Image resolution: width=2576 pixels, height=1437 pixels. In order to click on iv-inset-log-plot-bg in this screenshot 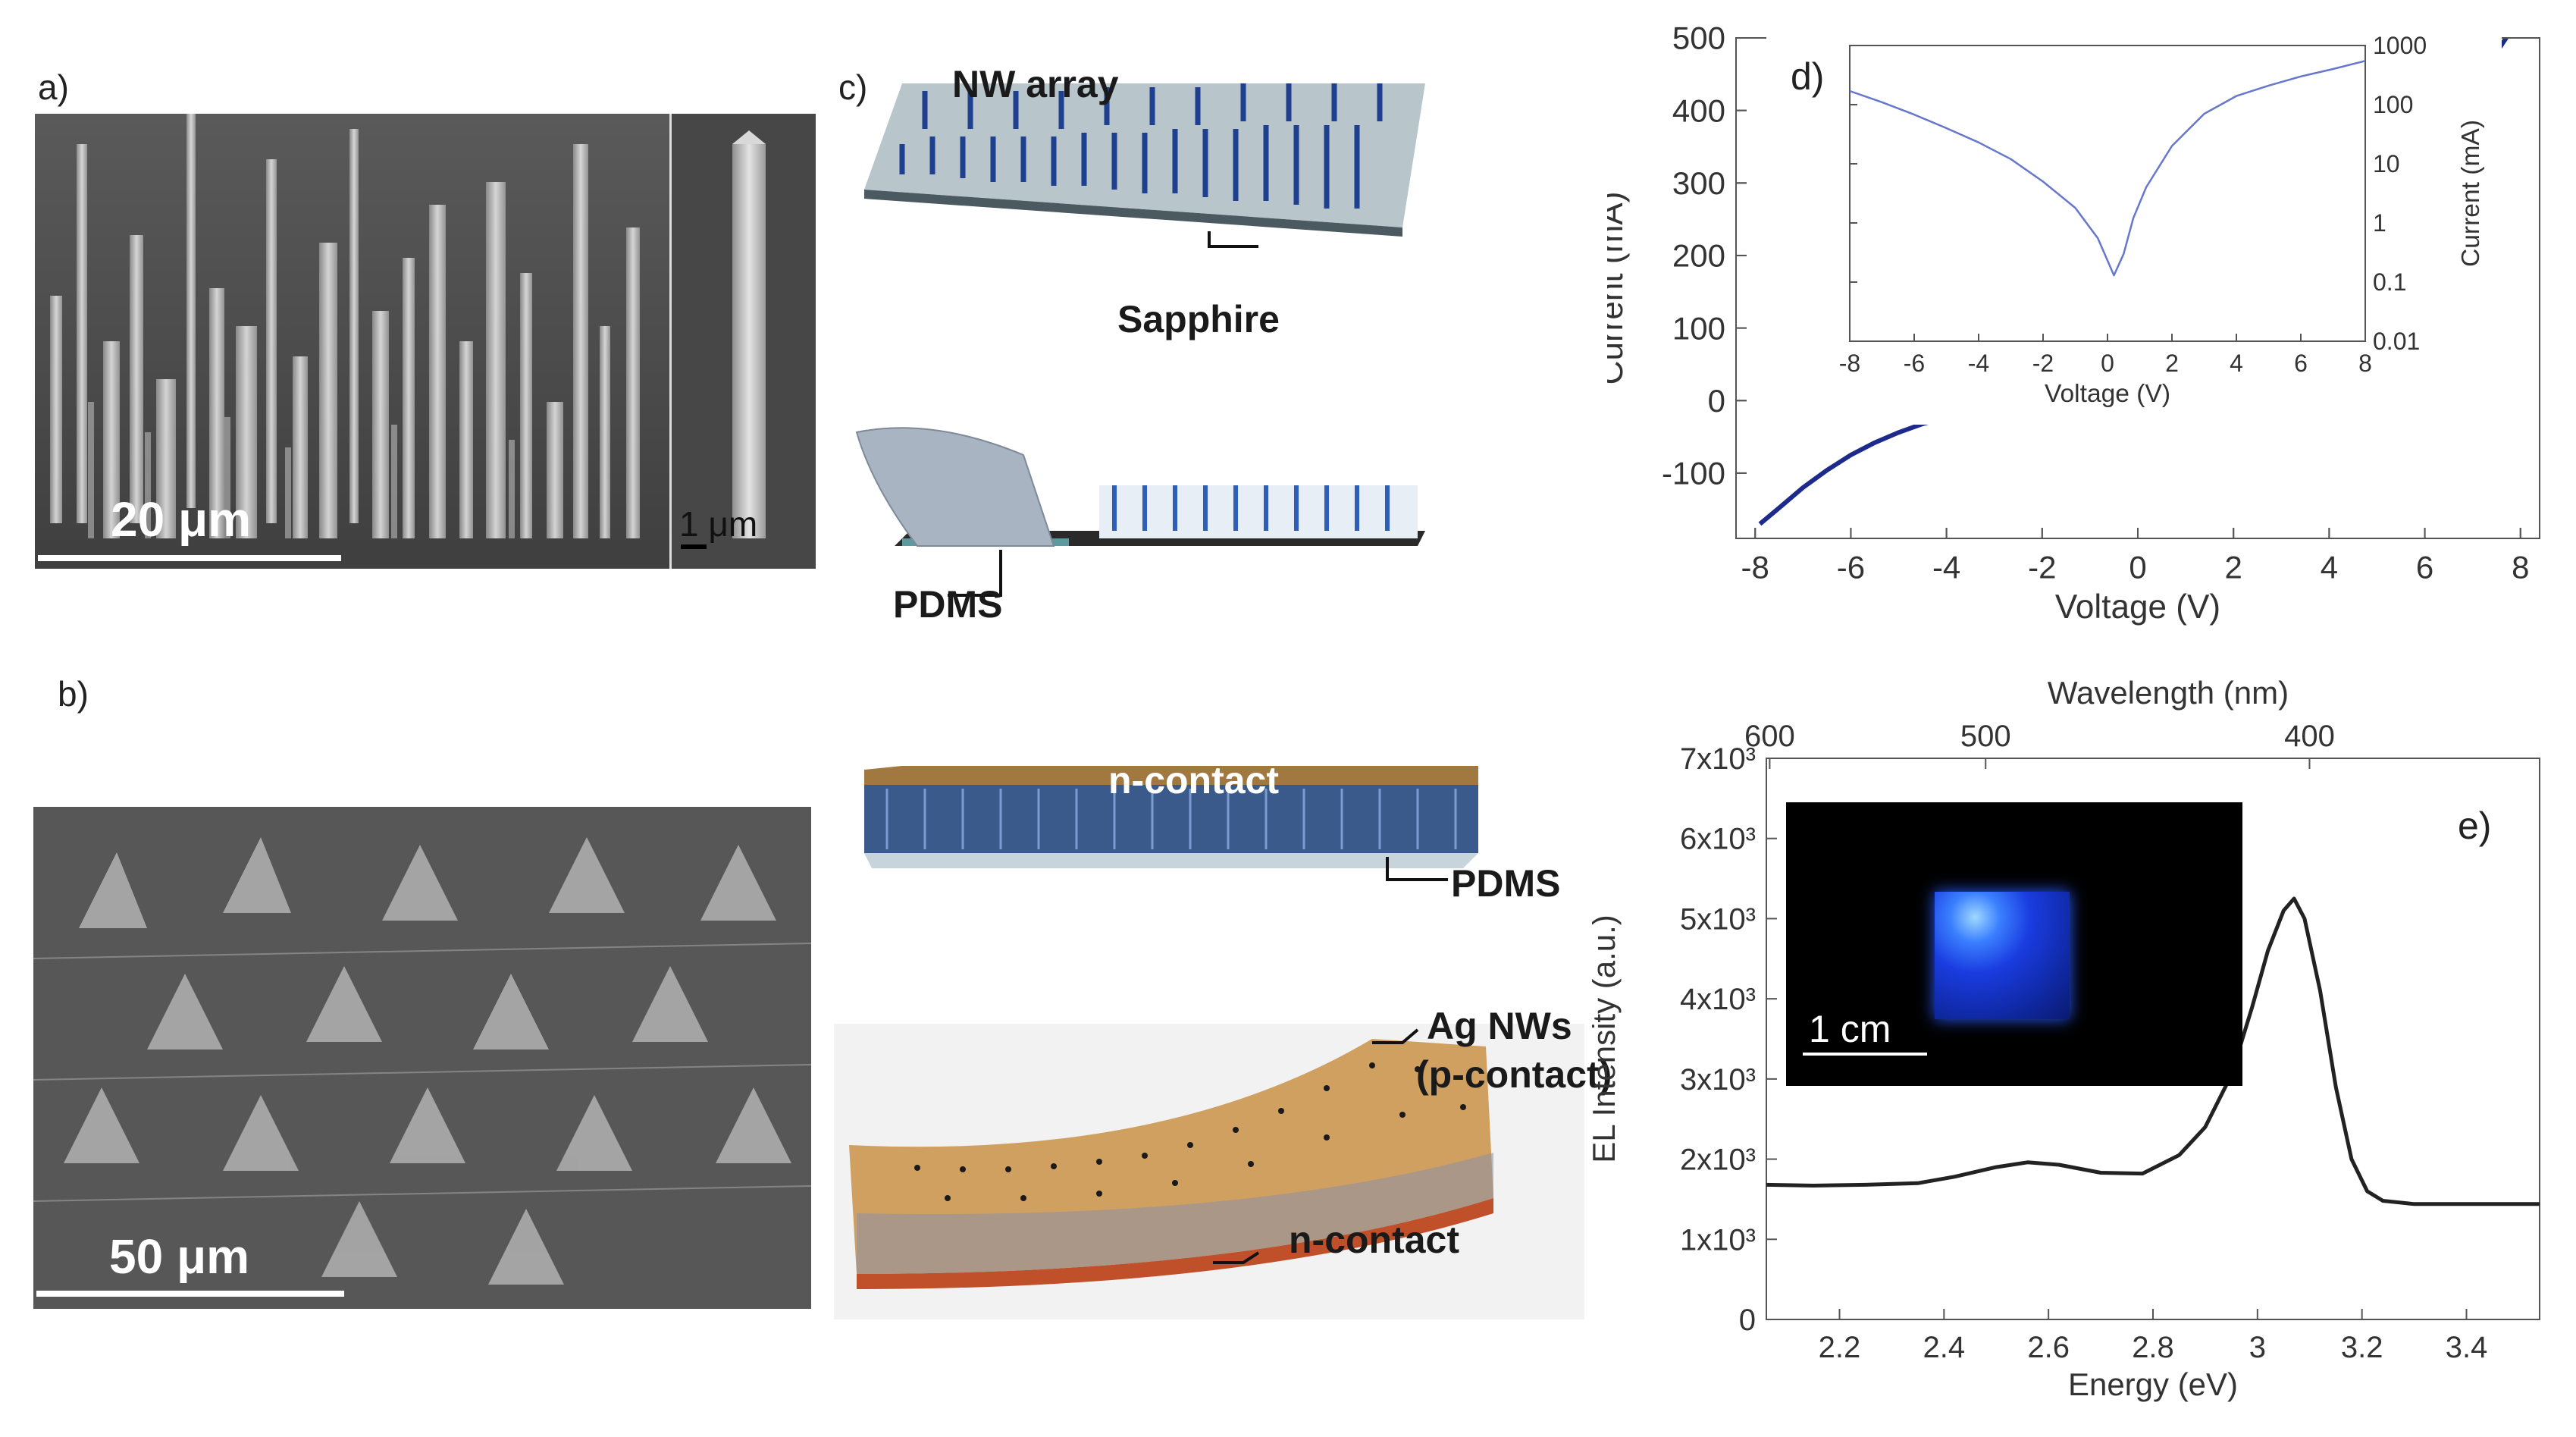, I will do `click(2108, 193)`.